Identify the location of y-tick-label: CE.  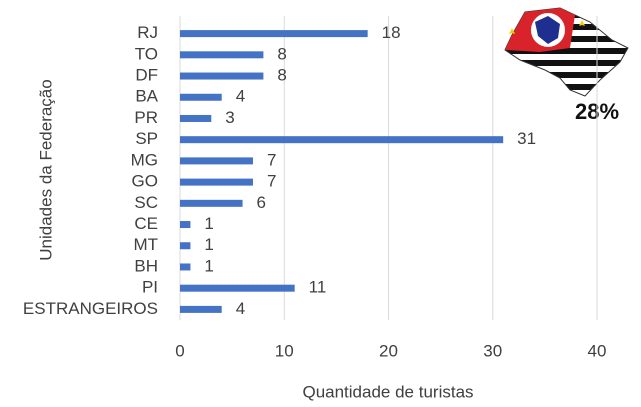
(146, 223).